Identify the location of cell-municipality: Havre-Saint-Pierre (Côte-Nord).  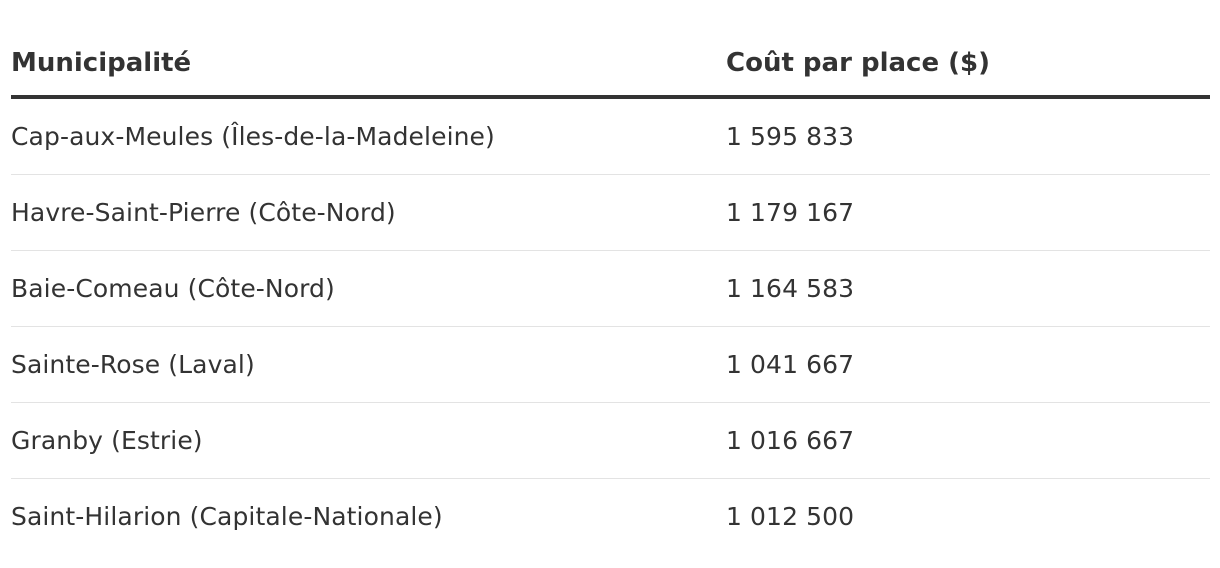
(203, 212).